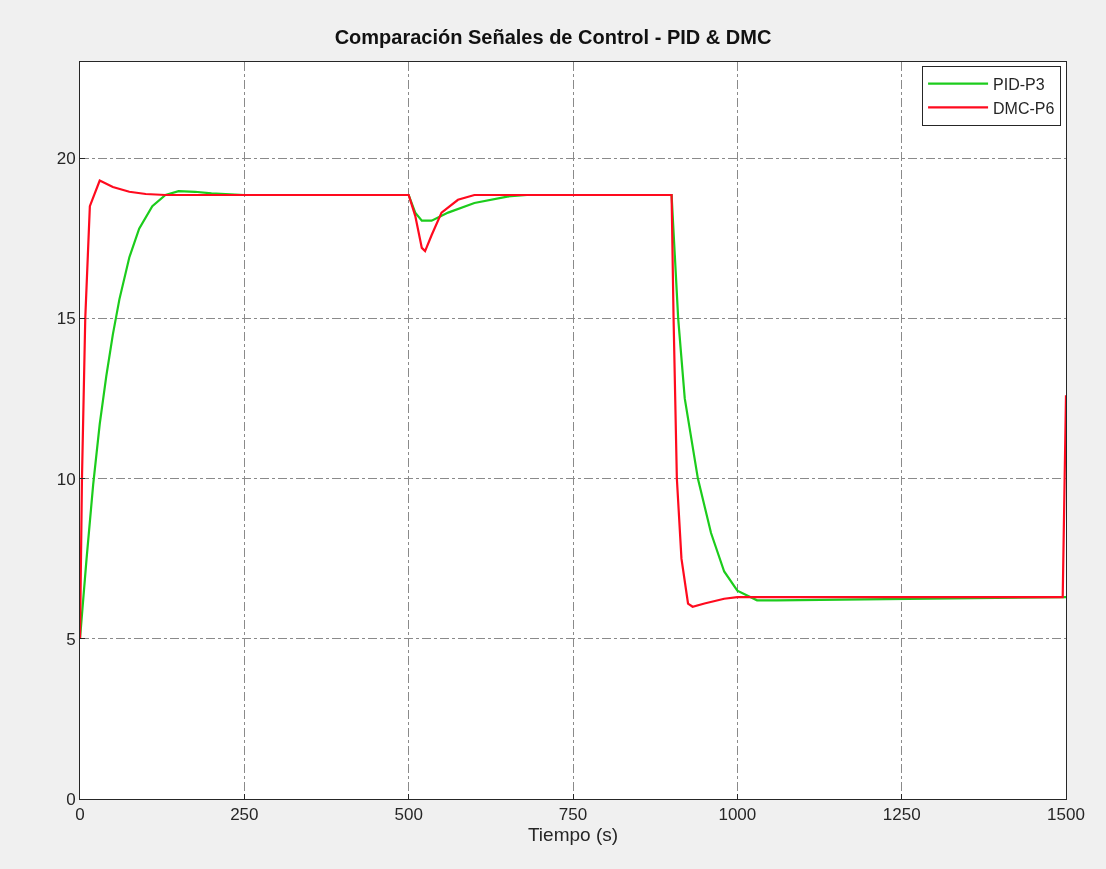  Describe the element at coordinates (553, 37) in the screenshot. I see `chart-title: Comparación Señales de Control - PID & DMC` at that location.